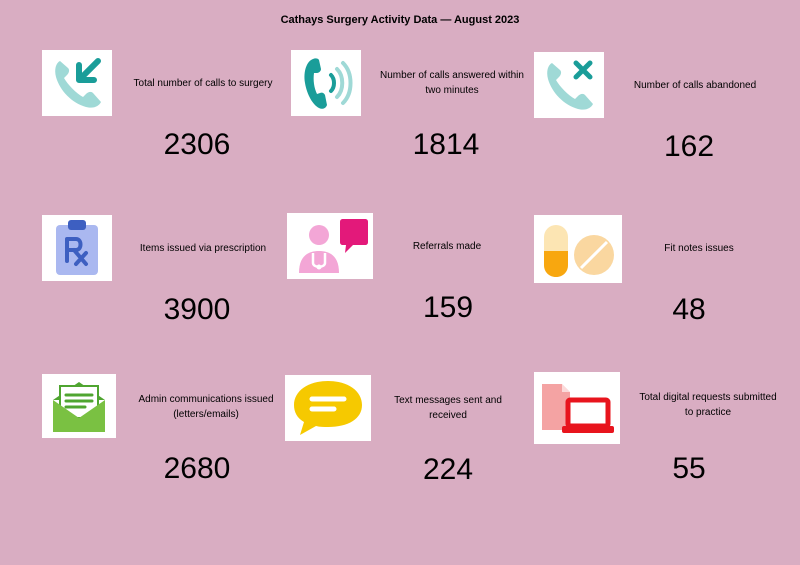  Describe the element at coordinates (197, 144) in the screenshot. I see `stat-value: 2306` at that location.